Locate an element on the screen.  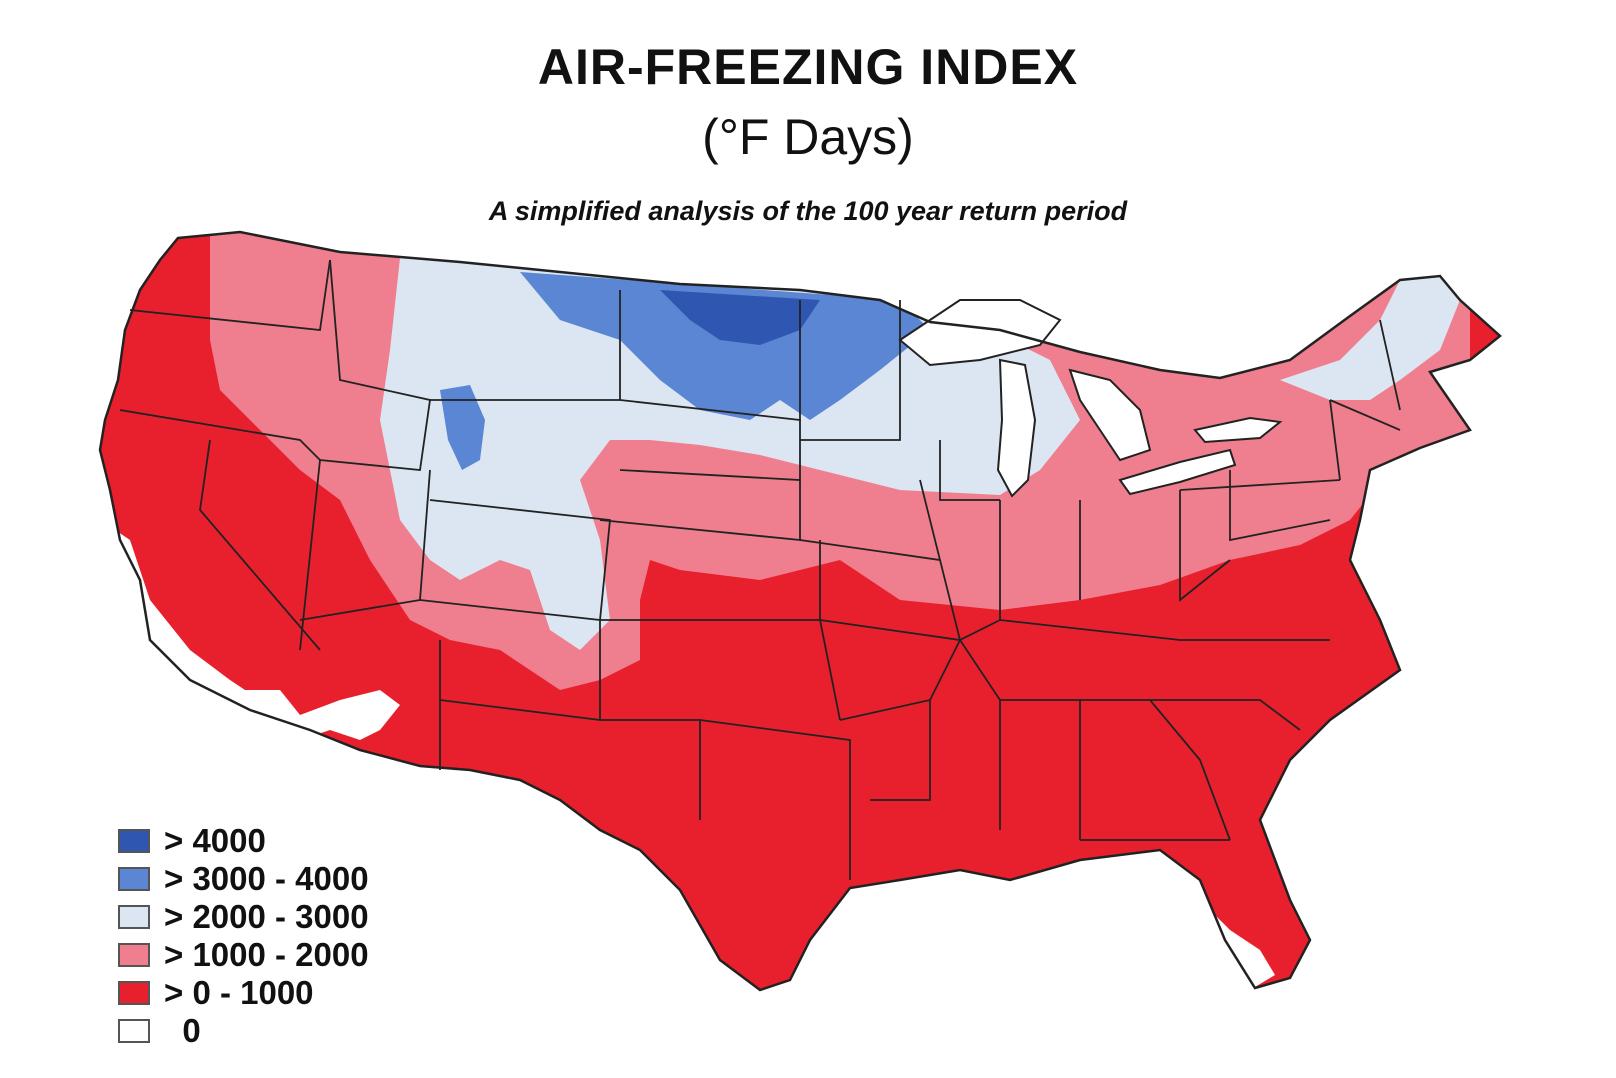
legend-item: > 0 - 1000 is located at coordinates (243, 993).